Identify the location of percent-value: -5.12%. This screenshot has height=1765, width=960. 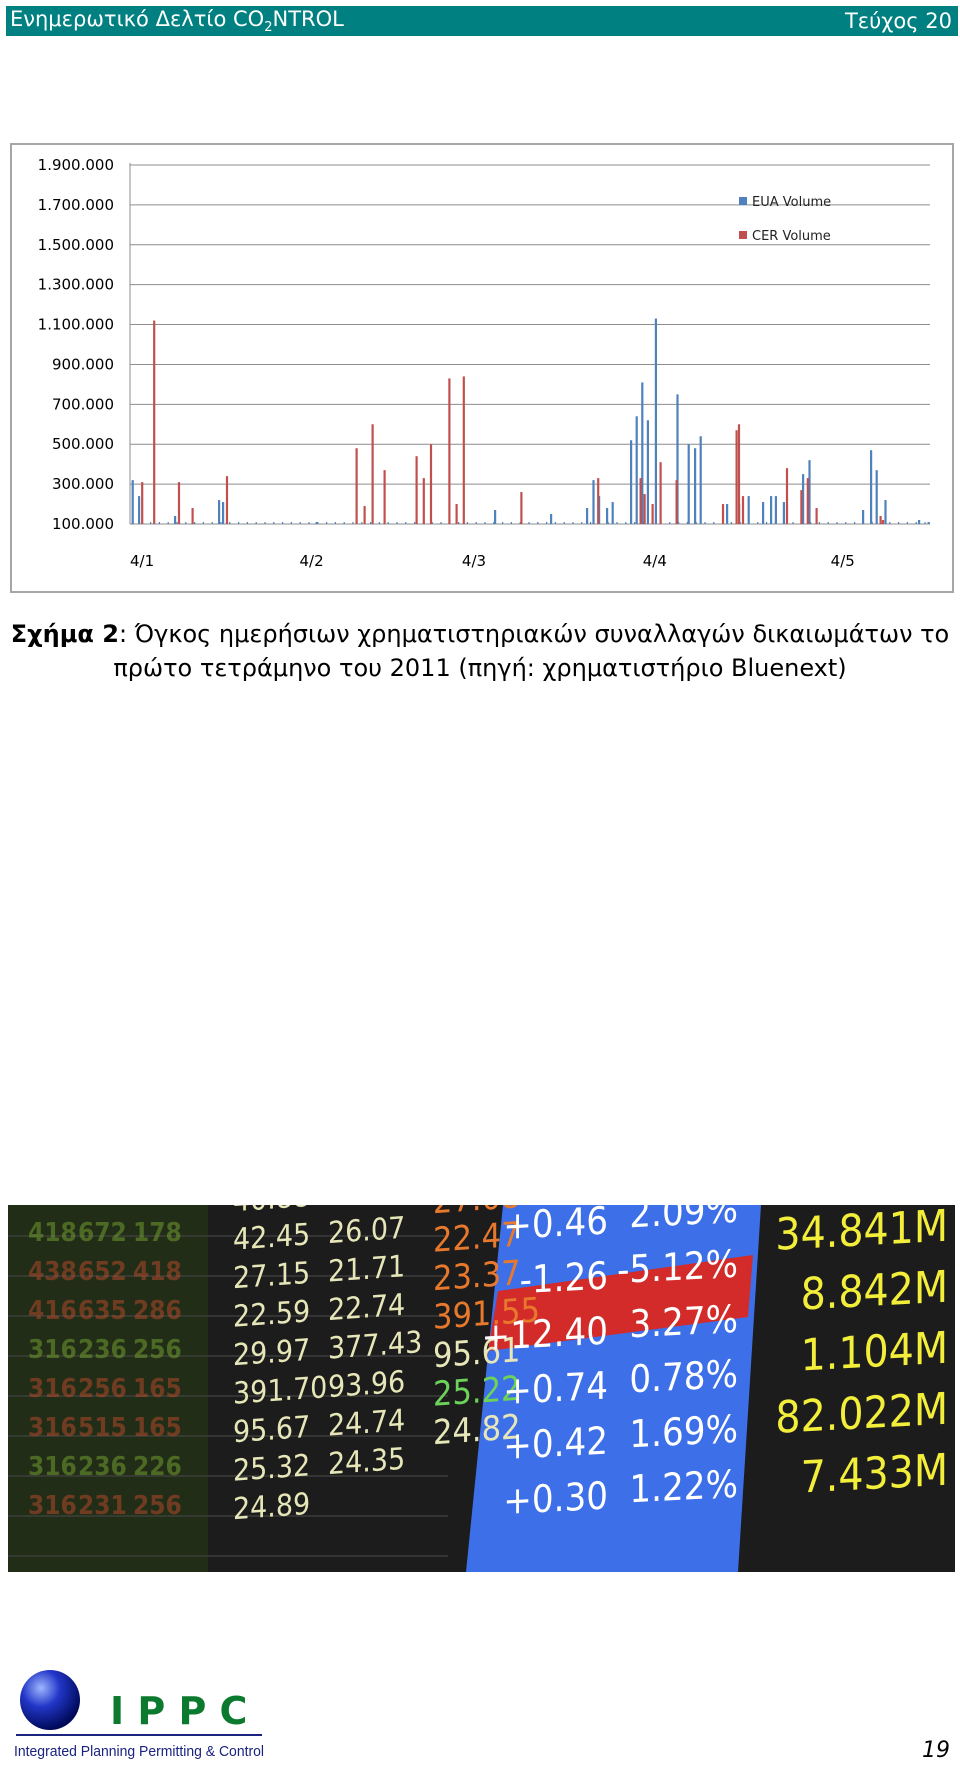
(677, 1267).